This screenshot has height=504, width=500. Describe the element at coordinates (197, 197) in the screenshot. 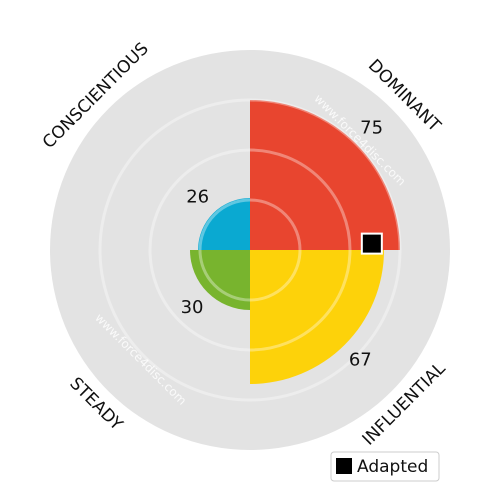

I see `value-label: 26` at that location.